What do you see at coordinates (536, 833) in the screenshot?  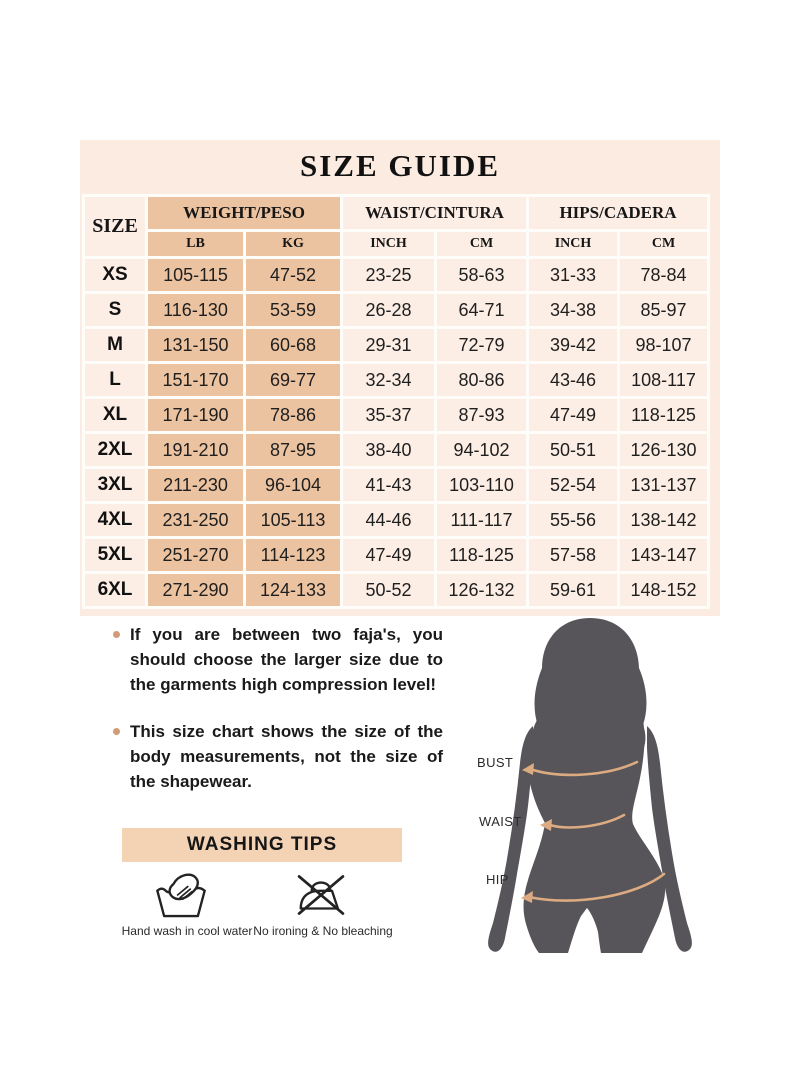 I see `arrowhead-icons` at bounding box center [536, 833].